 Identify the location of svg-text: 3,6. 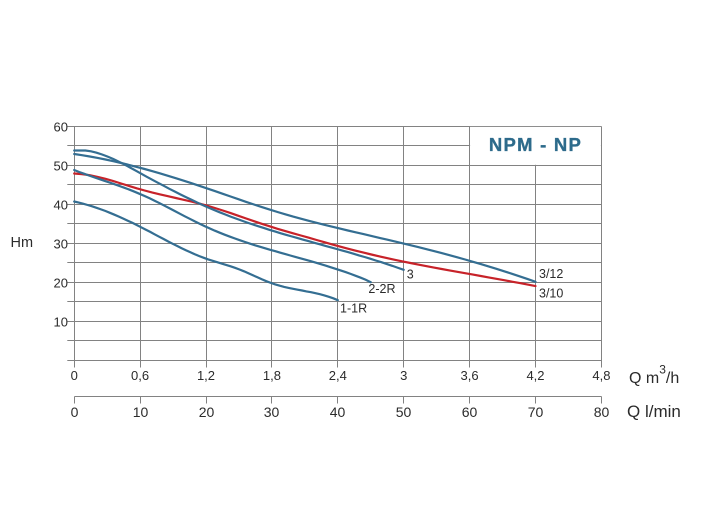
(470, 375).